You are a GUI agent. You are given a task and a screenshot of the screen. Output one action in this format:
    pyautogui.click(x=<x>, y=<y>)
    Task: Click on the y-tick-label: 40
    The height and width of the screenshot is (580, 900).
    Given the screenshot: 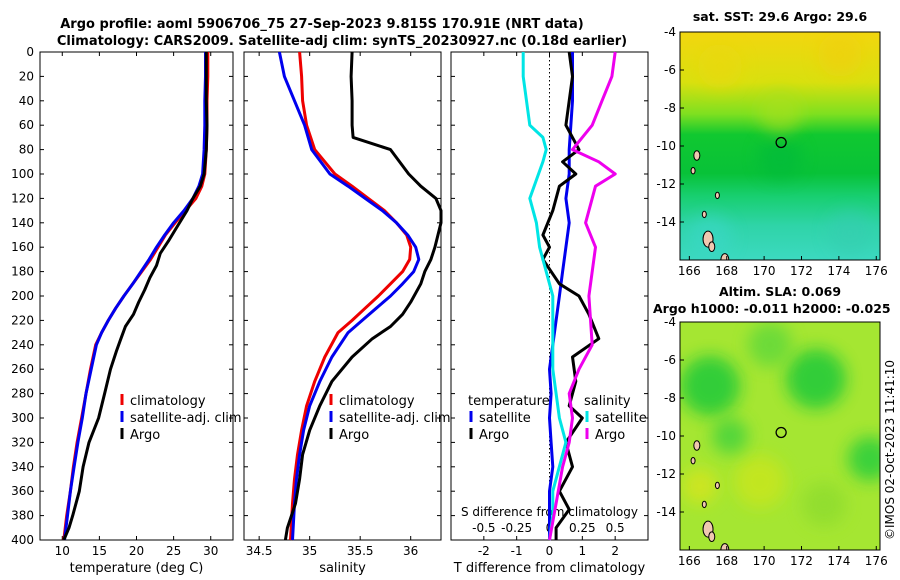 What is the action you would take?
    pyautogui.click(x=26, y=101)
    